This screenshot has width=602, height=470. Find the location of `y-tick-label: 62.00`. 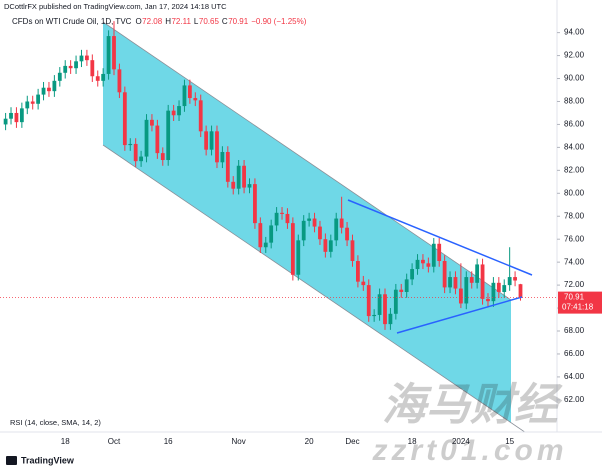

y-tick-label: 62.00 is located at coordinates (574, 399).